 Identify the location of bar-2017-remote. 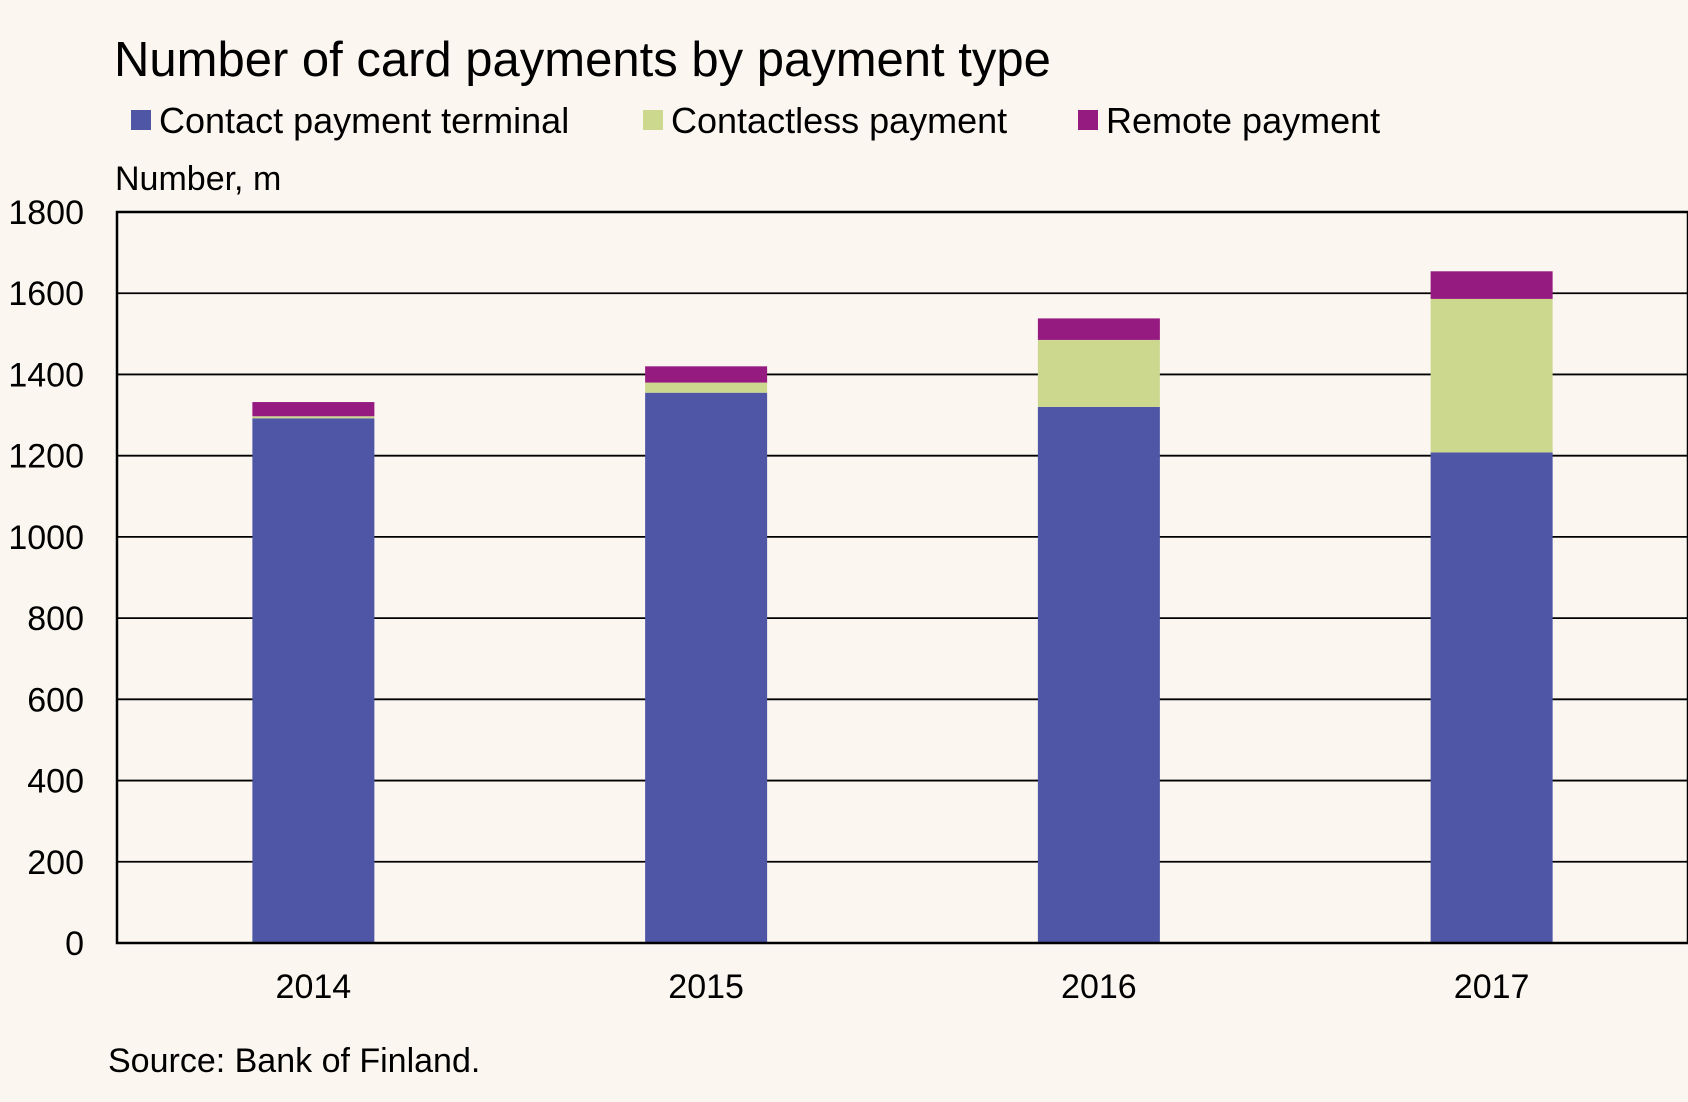
(1491, 285).